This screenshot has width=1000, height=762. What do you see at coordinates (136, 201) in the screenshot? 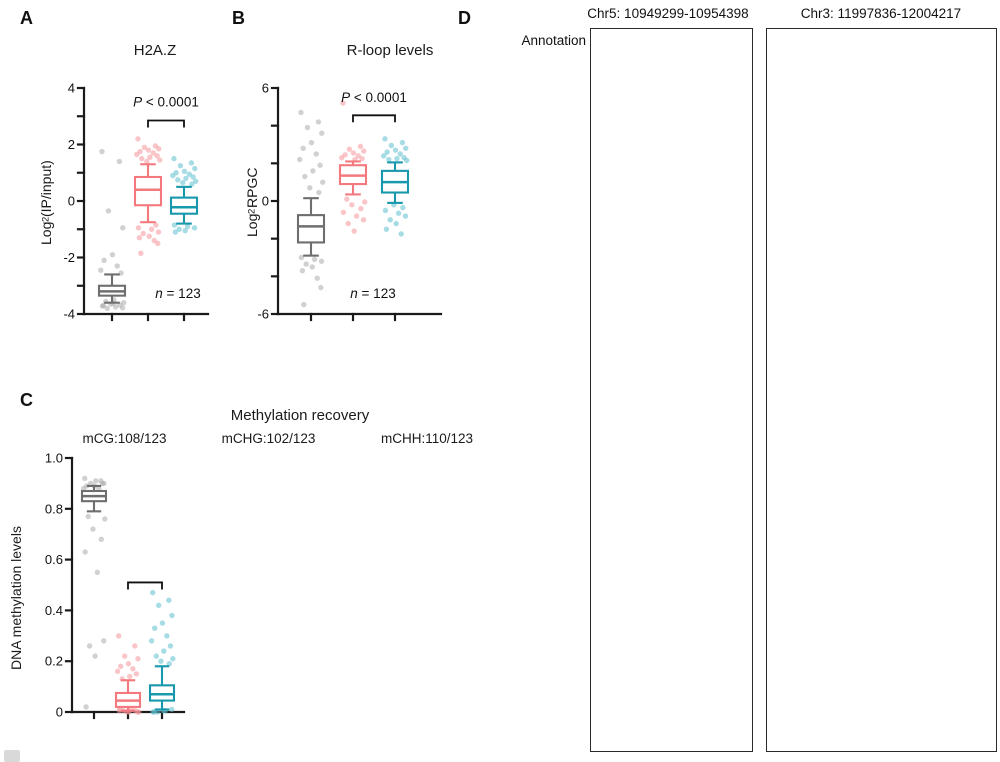
I see `h2az-boxplot: -4 -2 0 2 4 P < 0.0001 n = 123` at bounding box center [136, 201].